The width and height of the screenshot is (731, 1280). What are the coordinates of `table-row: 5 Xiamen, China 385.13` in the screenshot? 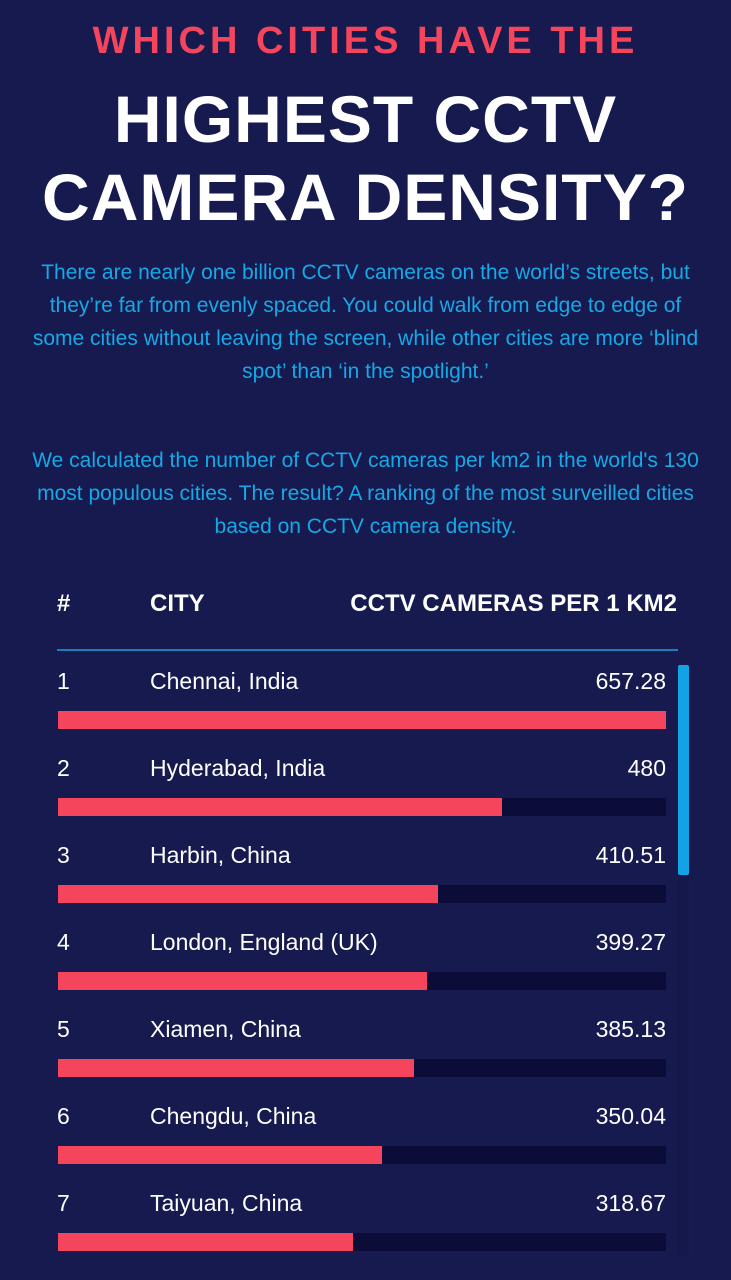 It's located at (365, 1059).